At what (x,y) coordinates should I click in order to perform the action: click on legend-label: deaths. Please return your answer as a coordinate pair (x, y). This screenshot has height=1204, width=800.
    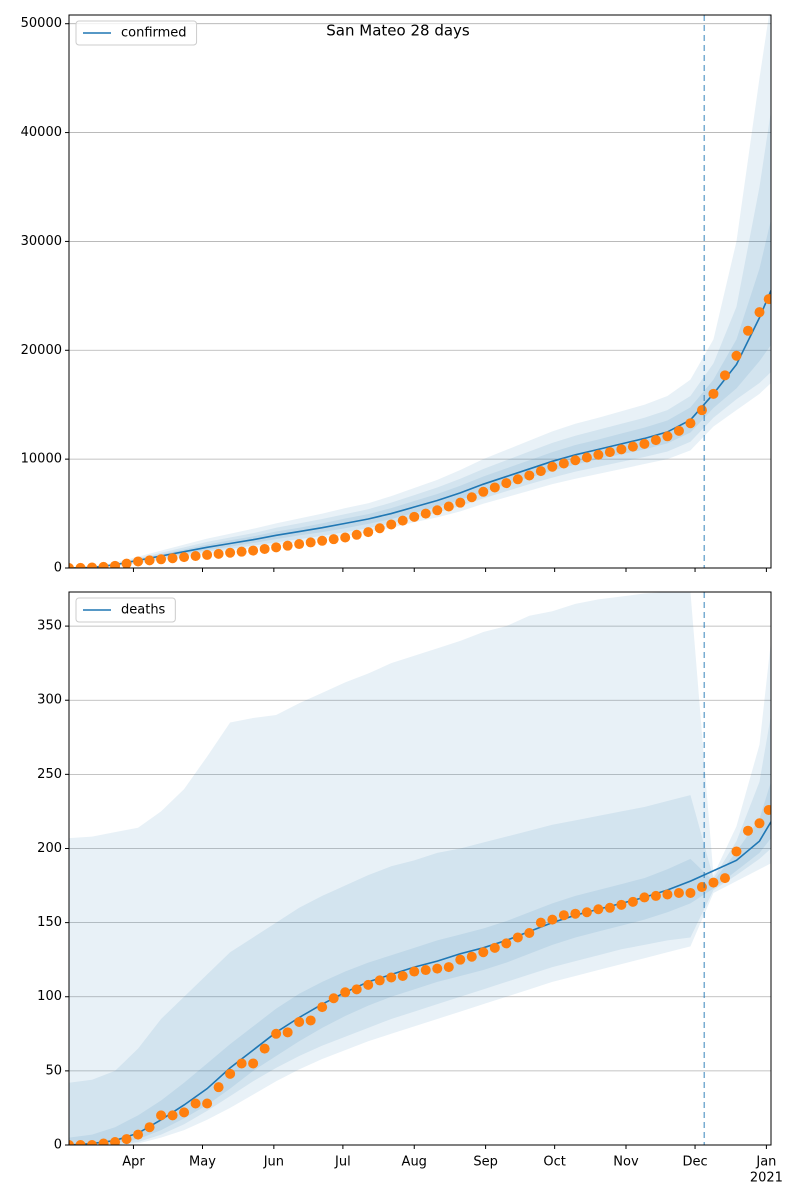
    Looking at the image, I should click on (143, 610).